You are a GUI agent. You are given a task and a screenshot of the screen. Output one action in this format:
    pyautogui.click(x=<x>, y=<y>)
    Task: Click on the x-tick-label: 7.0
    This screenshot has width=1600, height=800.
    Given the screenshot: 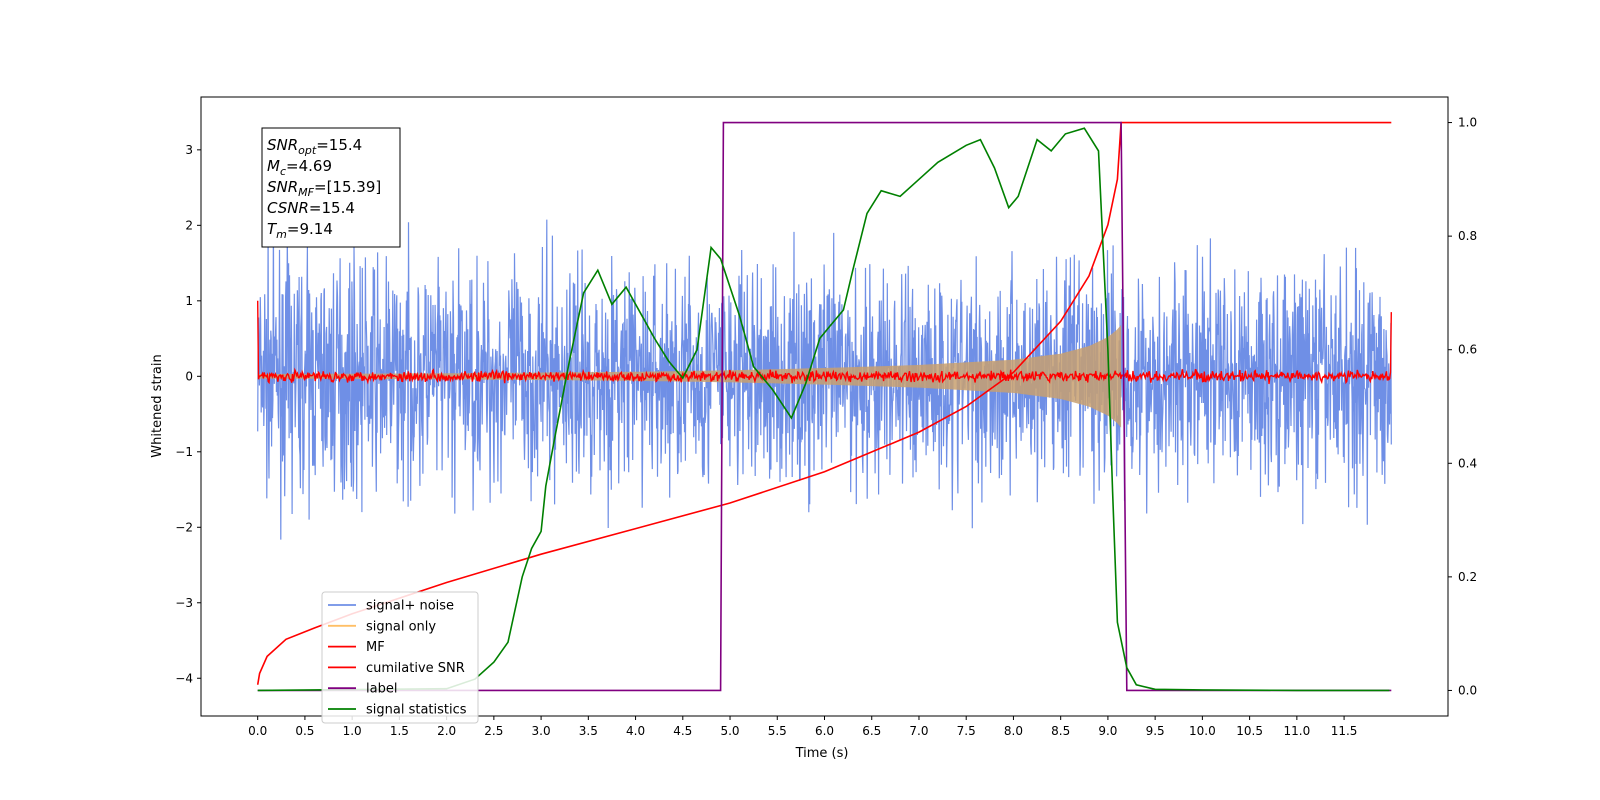 What is the action you would take?
    pyautogui.click(x=918, y=731)
    